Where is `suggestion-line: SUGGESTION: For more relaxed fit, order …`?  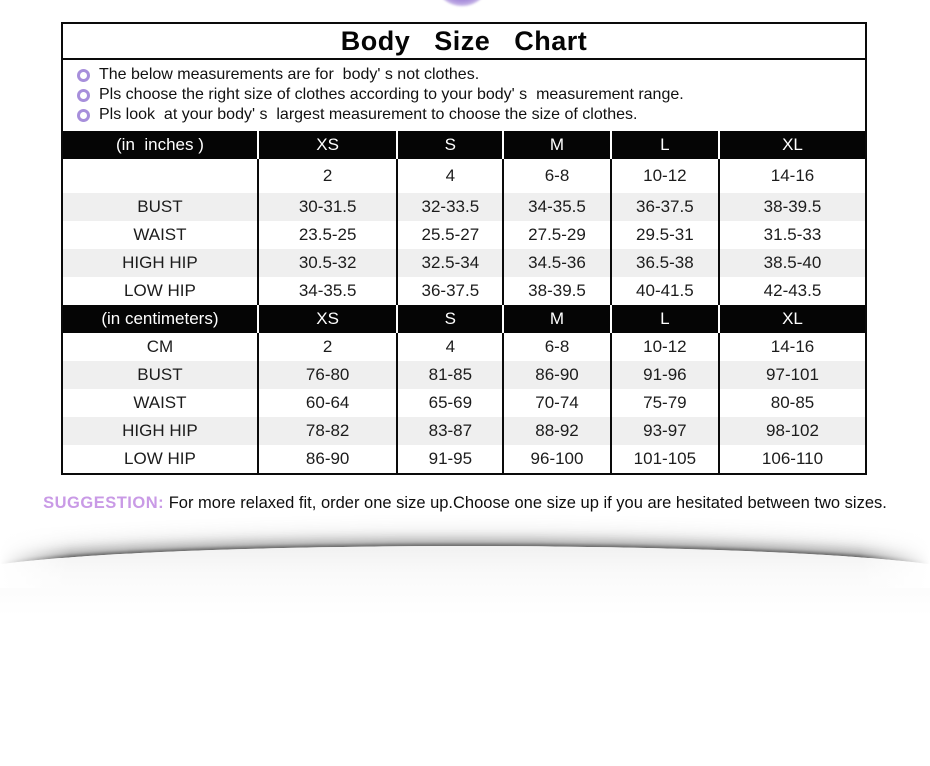 suggestion-line: SUGGESTION: For more relaxed fit, order … is located at coordinates (465, 503).